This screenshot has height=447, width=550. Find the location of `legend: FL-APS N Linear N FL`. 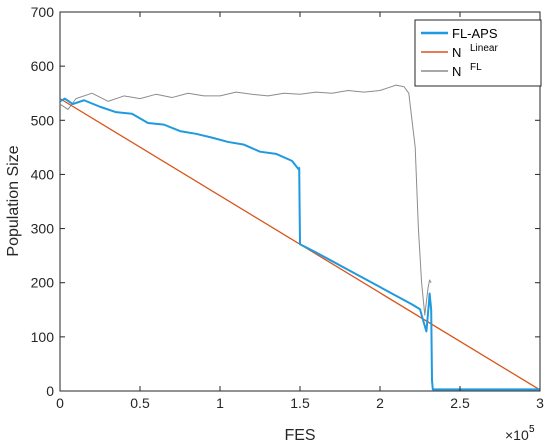

legend: FL-APS N Linear N FL is located at coordinates (478, 53).